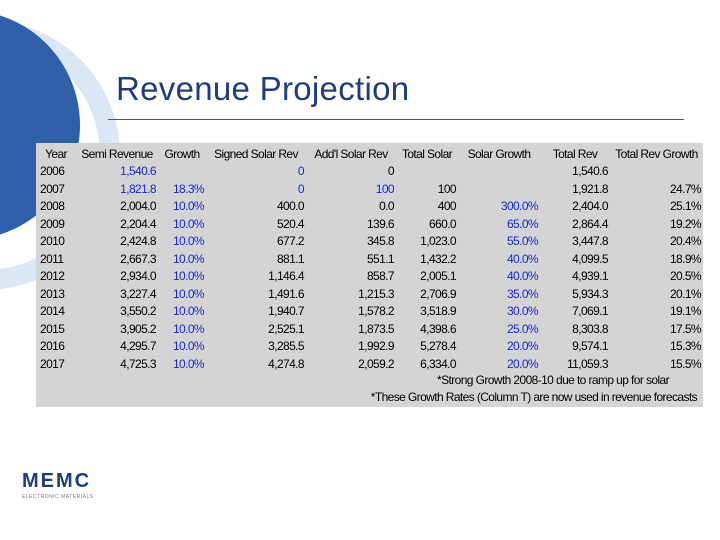  Describe the element at coordinates (396, 119) in the screenshot. I see `title-divider` at that location.